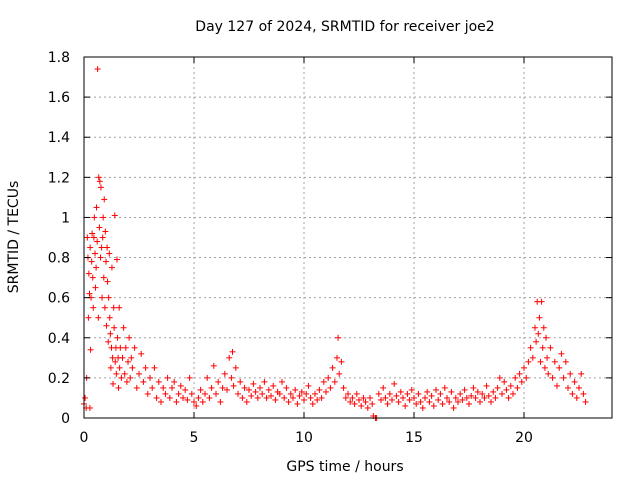  What do you see at coordinates (59, 138) in the screenshot?
I see `y-tick-label: 1.4` at bounding box center [59, 138].